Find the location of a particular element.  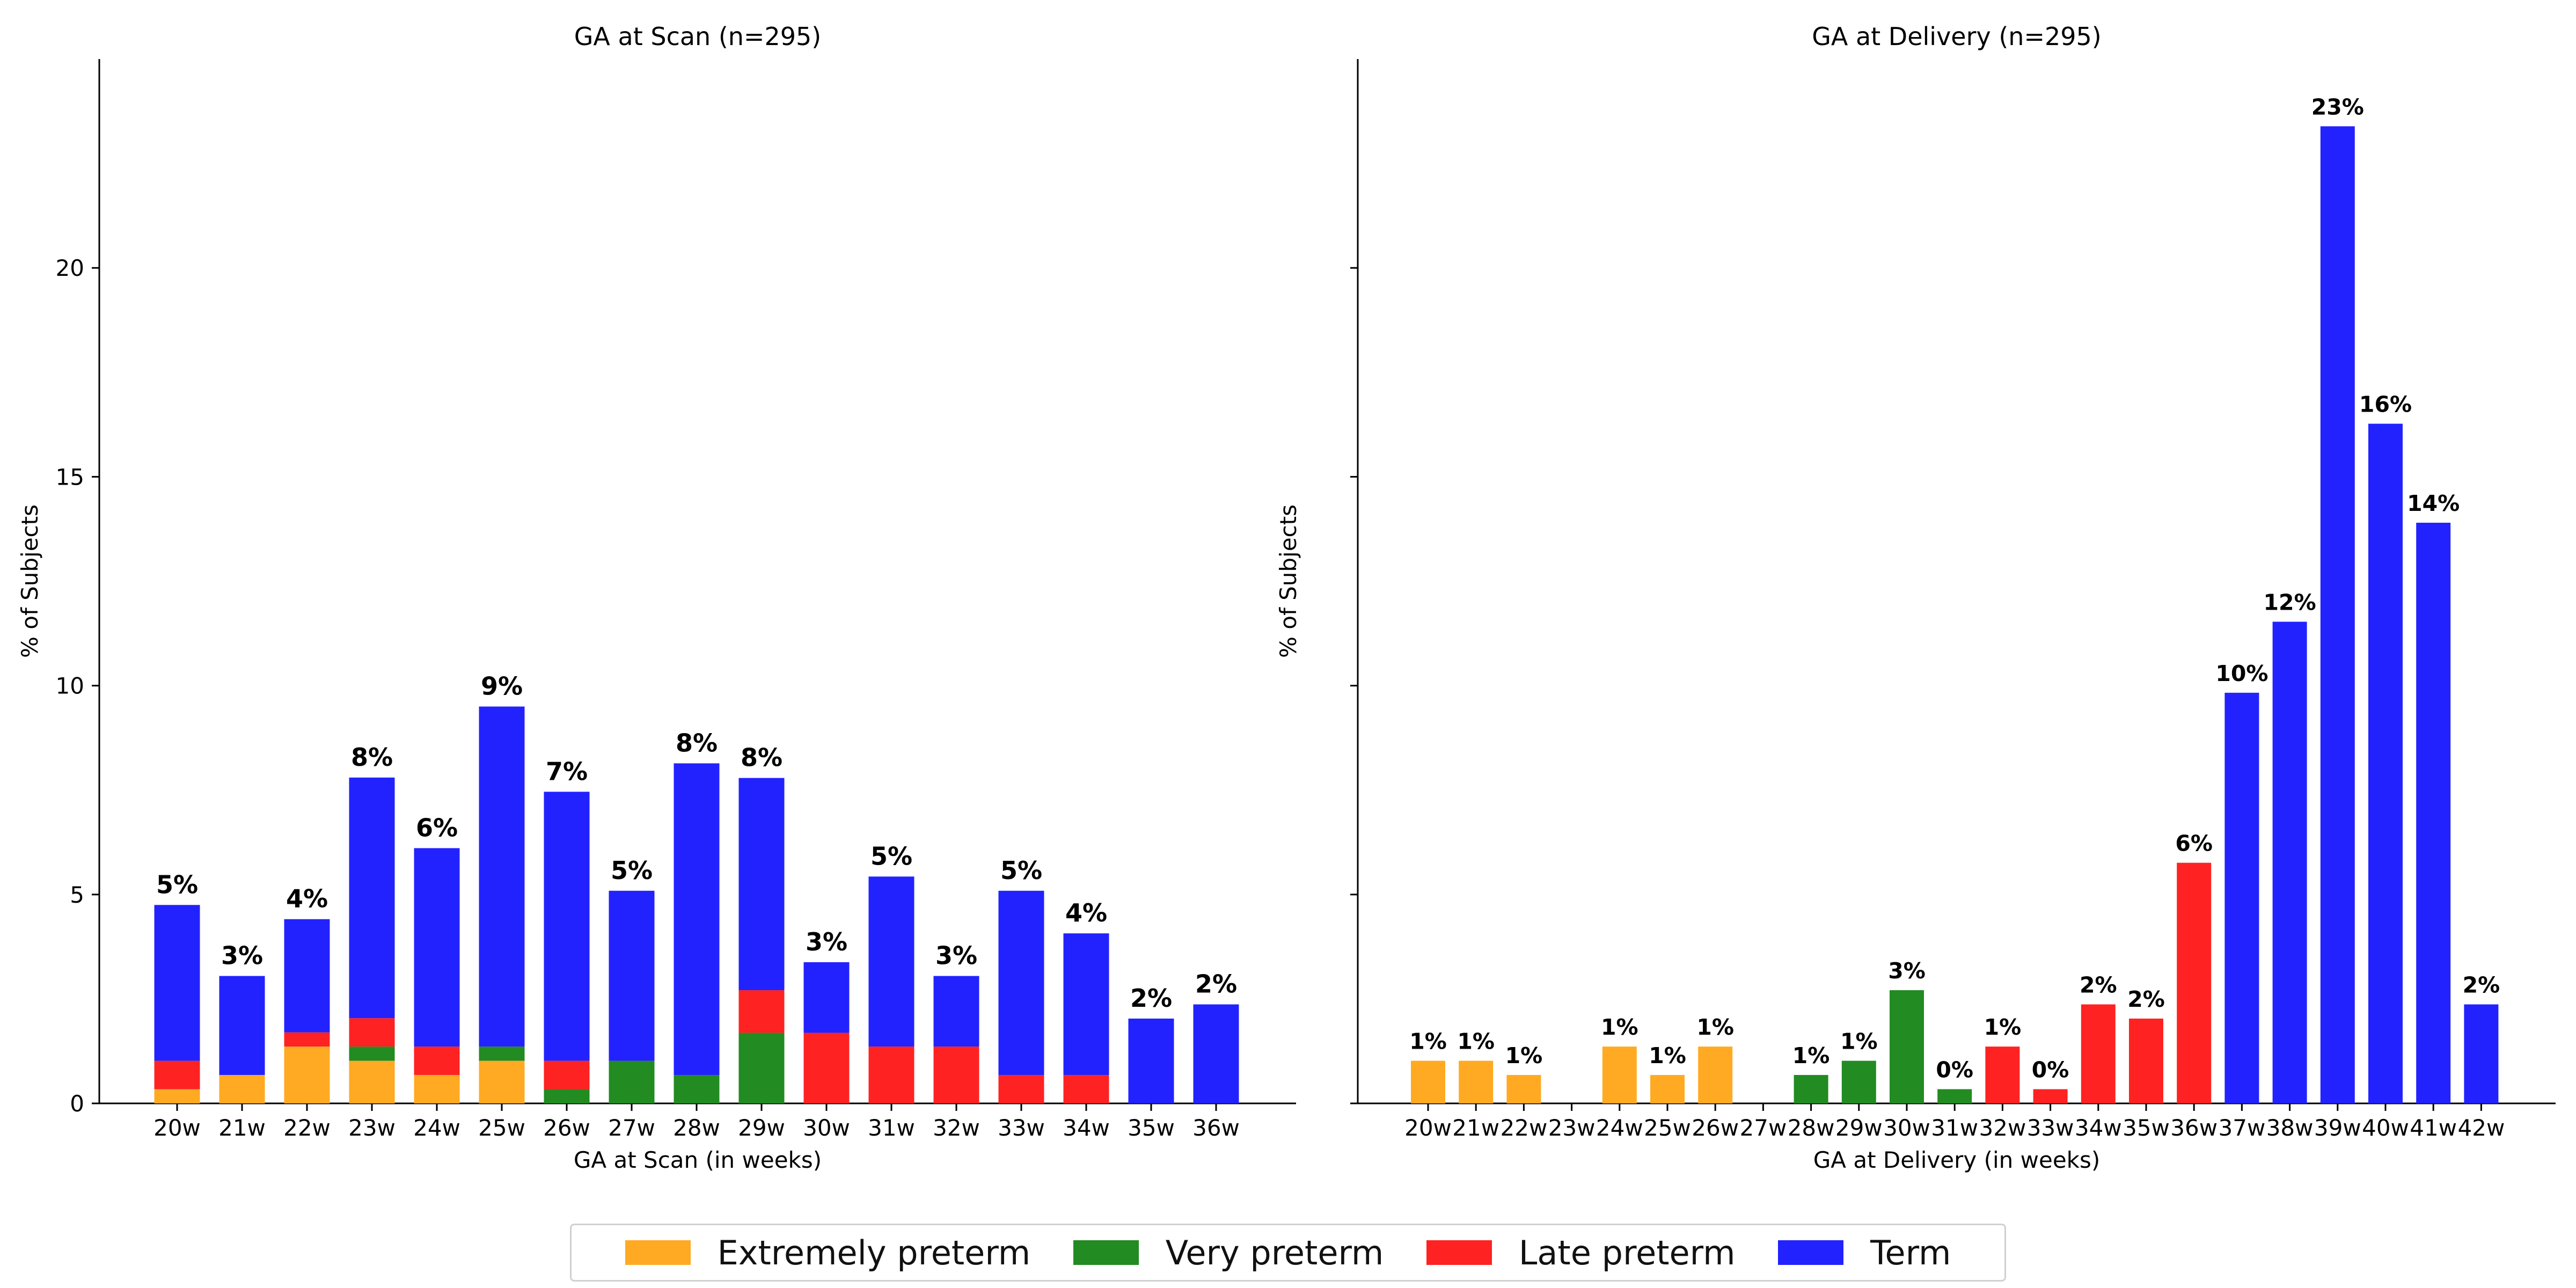

panel-2-x-tick-label-21w: 21w is located at coordinates (1475, 1128).